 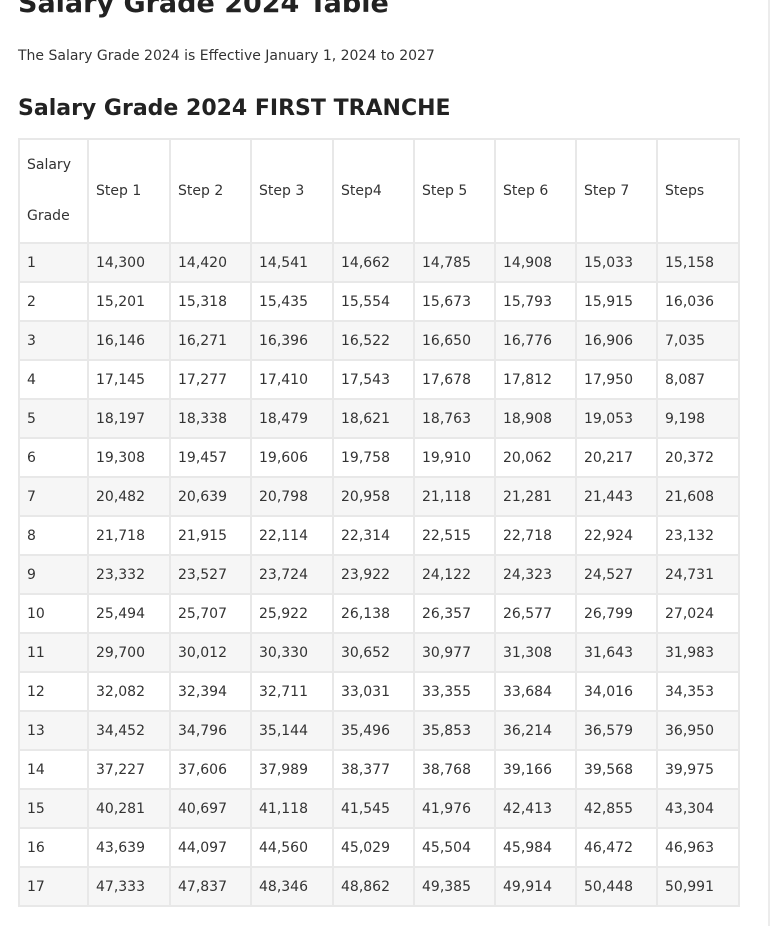 What do you see at coordinates (616, 886) in the screenshot?
I see `salary-cell: 50,448` at bounding box center [616, 886].